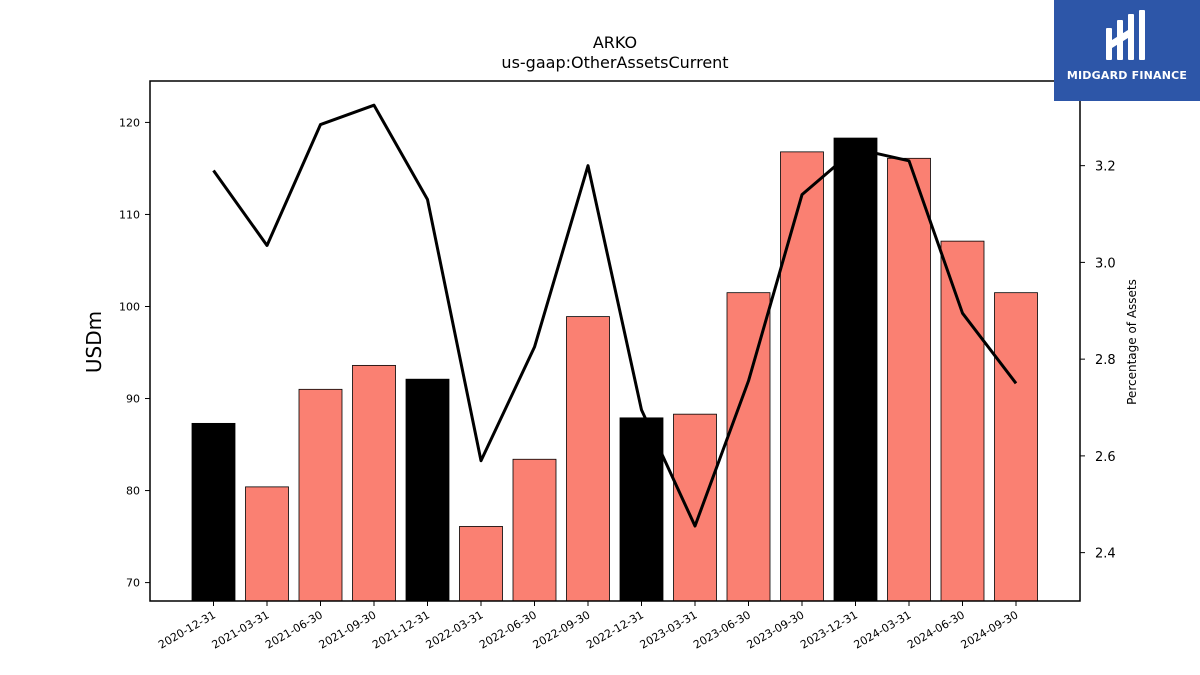  What do you see at coordinates (133, 399) in the screenshot?
I see `y-tick-label: 90` at bounding box center [133, 399].